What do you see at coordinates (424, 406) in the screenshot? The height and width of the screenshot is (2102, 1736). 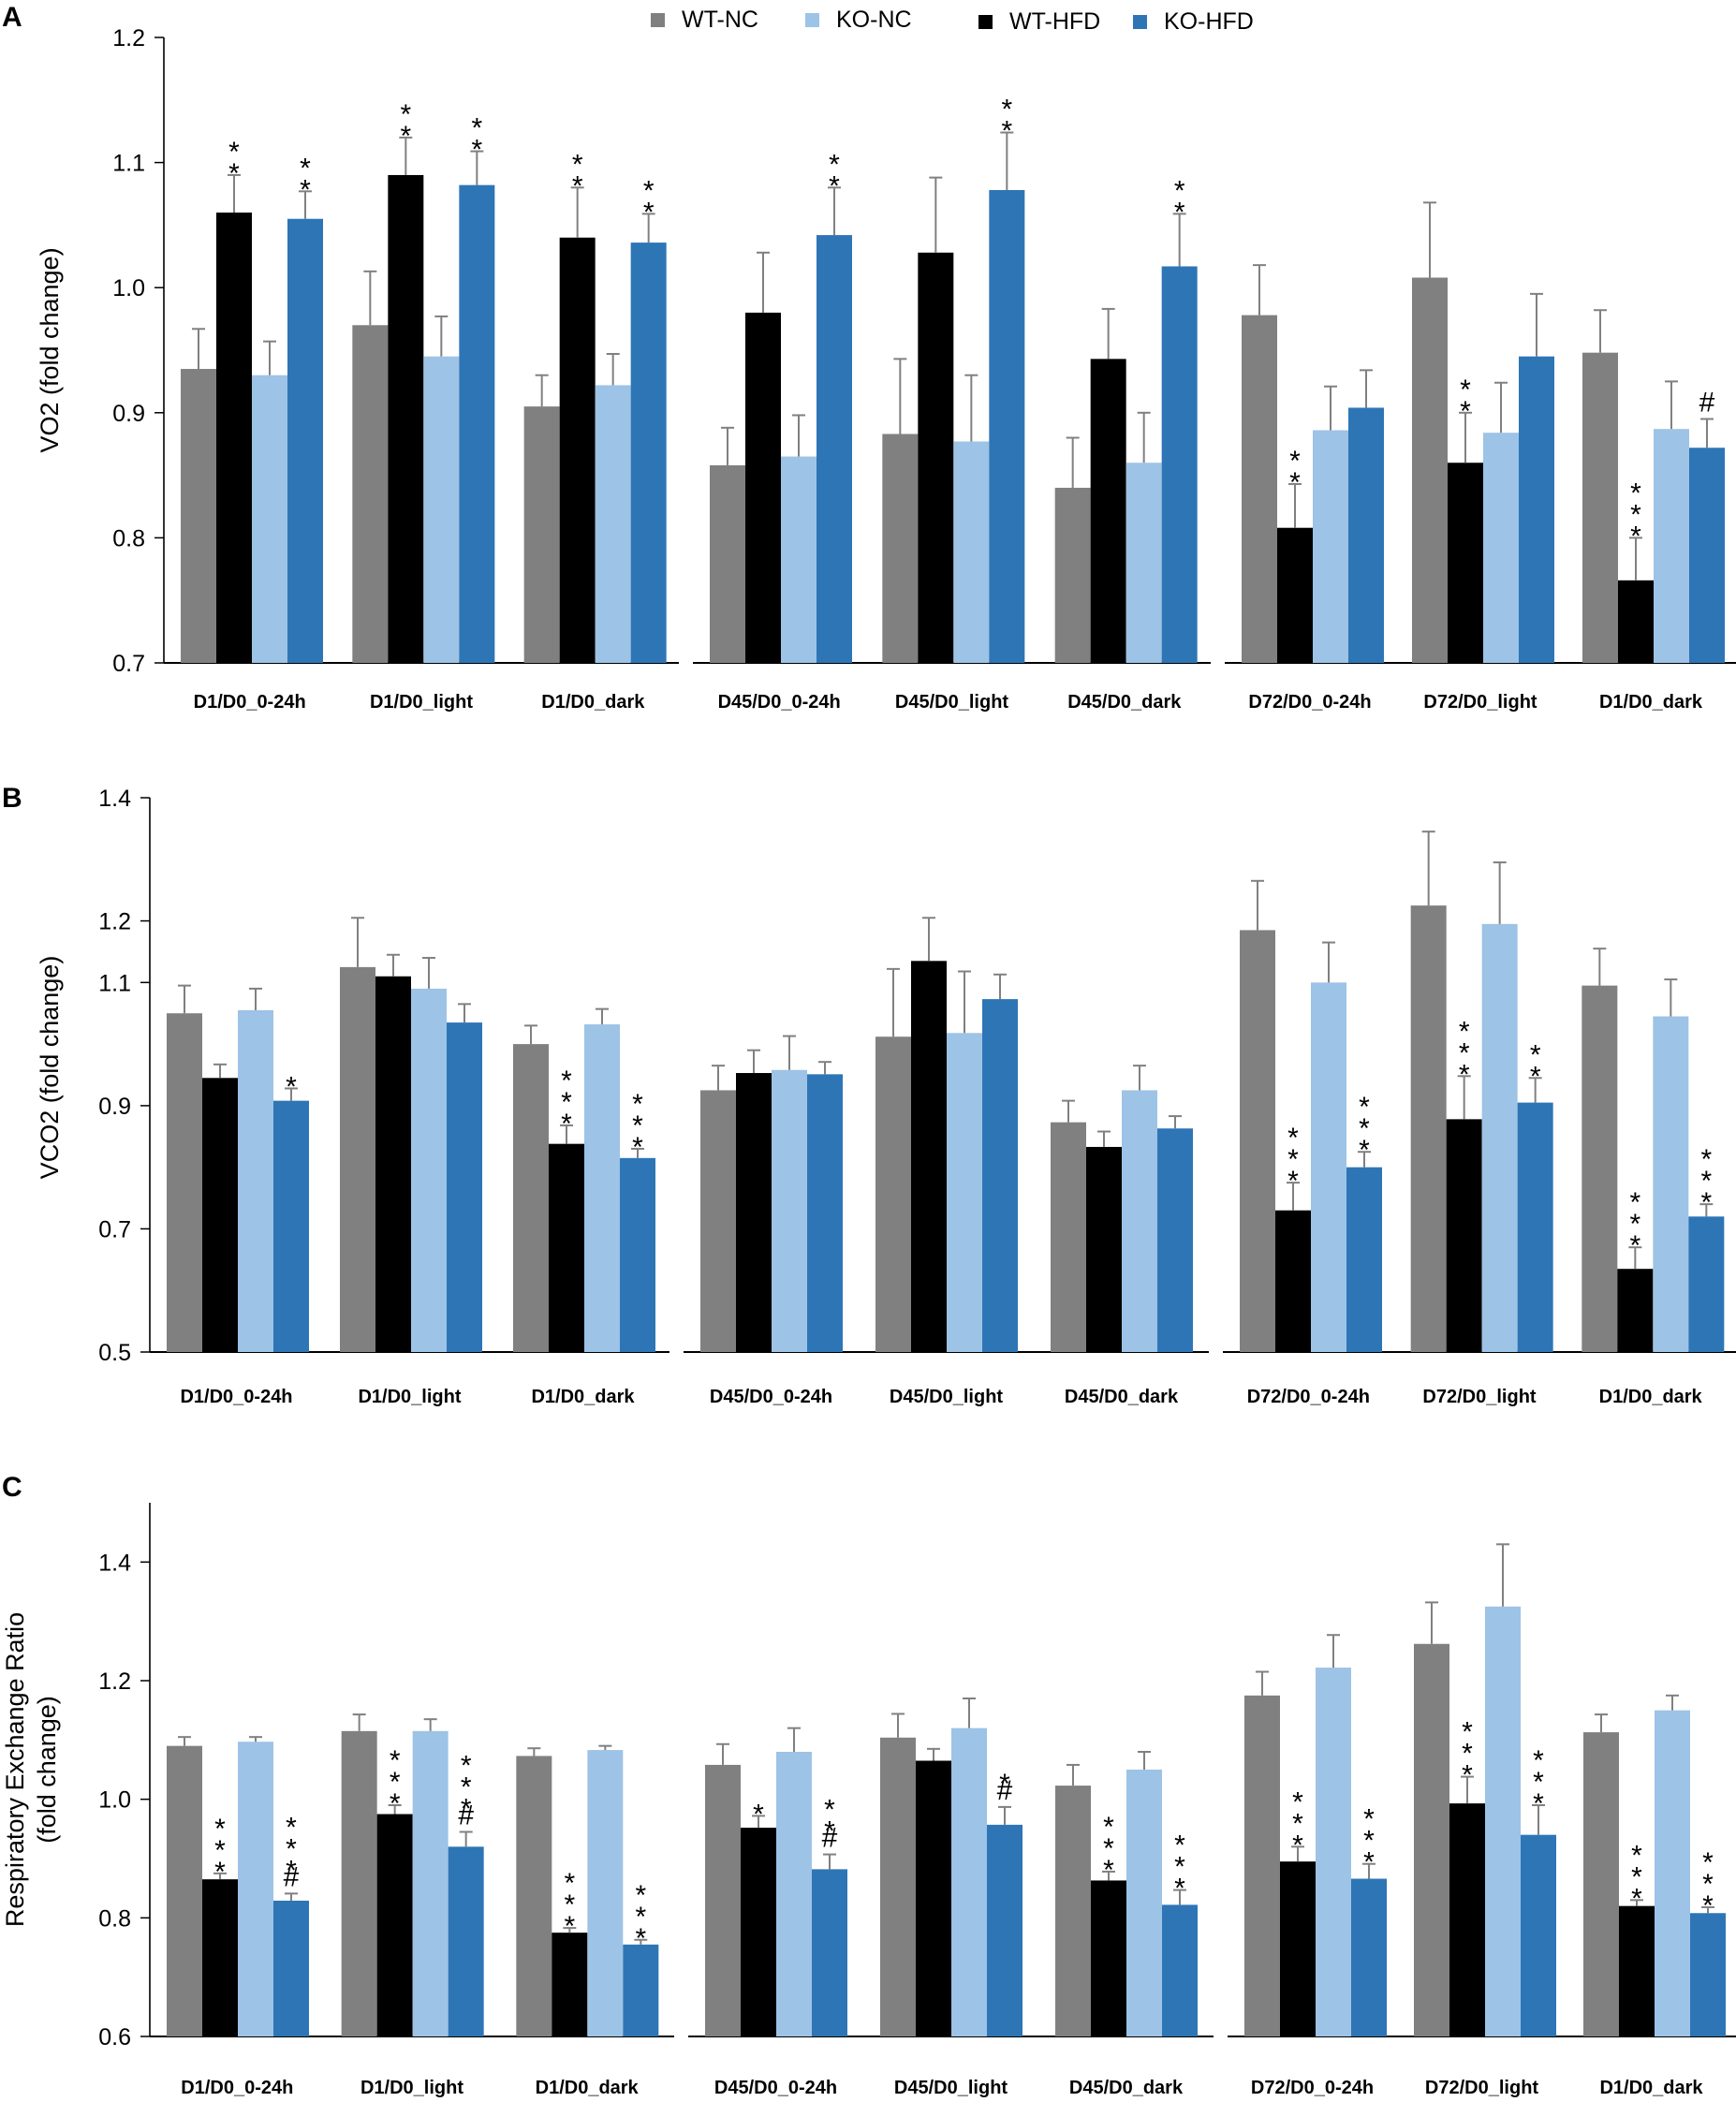 I see `category-d1-d0-light: ****D1/D0_light` at bounding box center [424, 406].